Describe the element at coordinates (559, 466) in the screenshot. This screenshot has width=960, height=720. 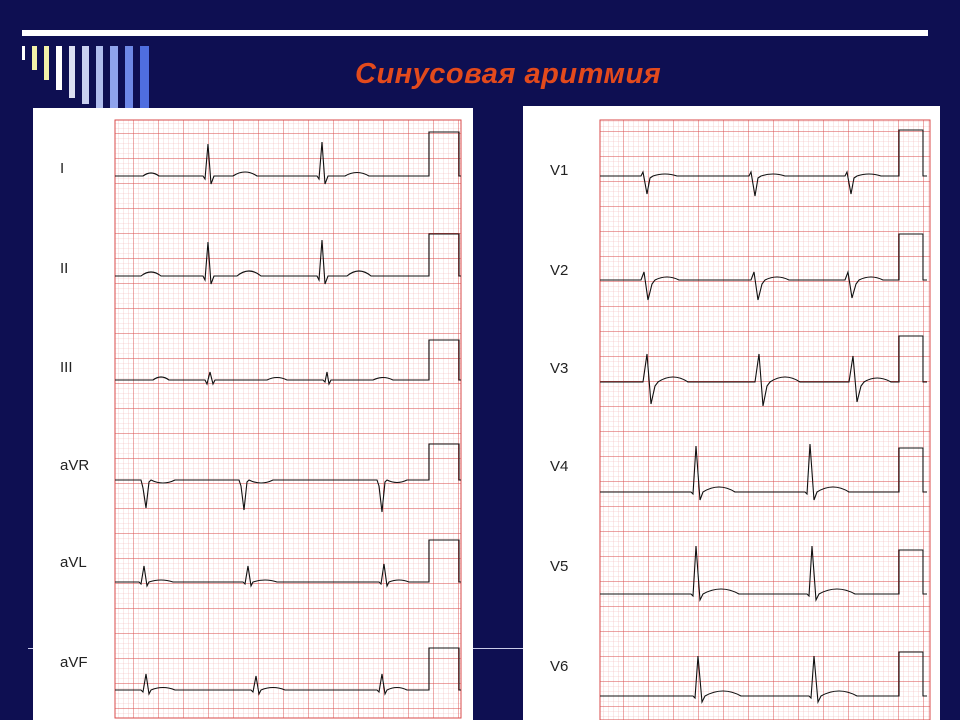
I see `lead-label-v4: V4` at that location.